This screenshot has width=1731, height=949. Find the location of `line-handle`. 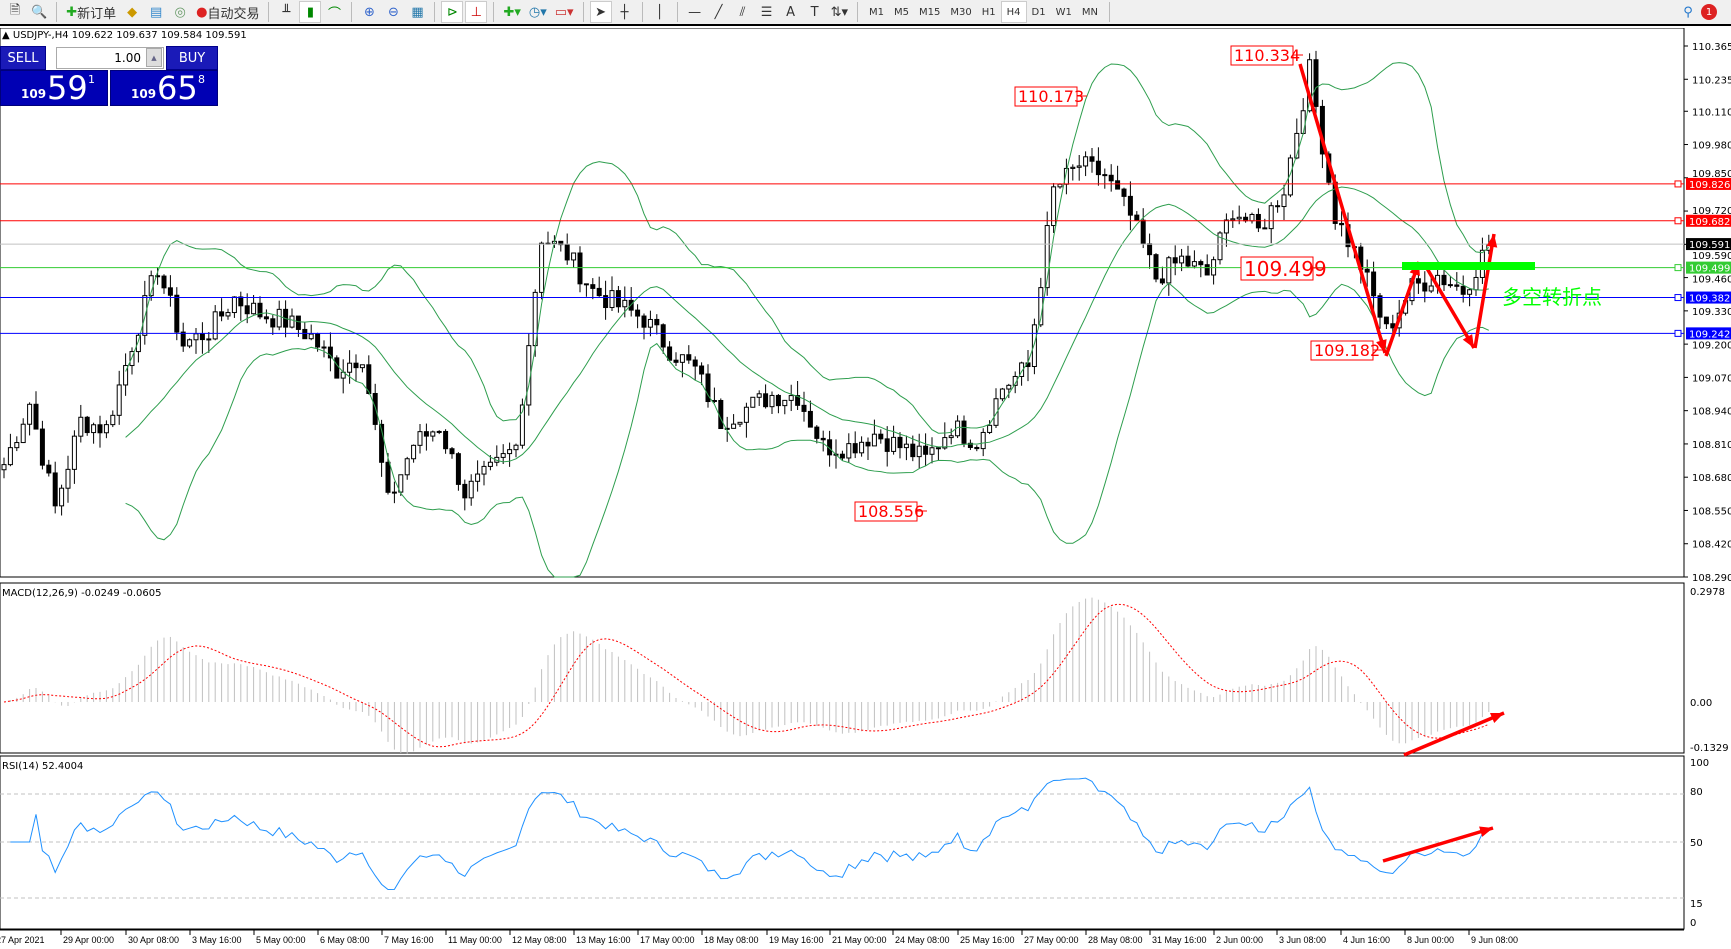

line-handle is located at coordinates (1678, 221).